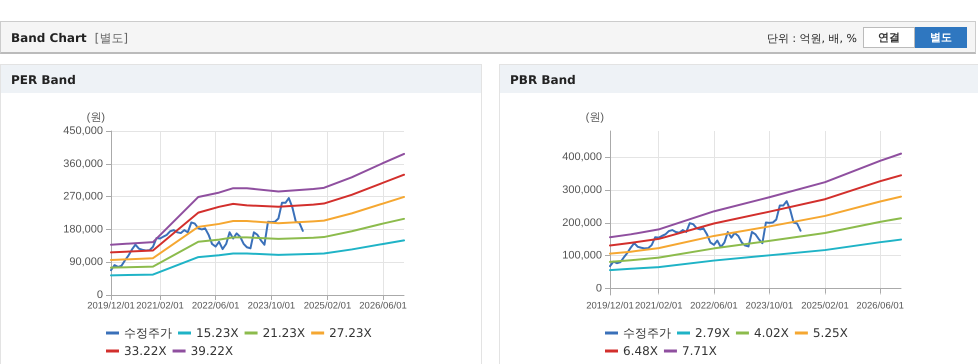 Image resolution: width=978 pixels, height=364 pixels. Describe the element at coordinates (241, 79) in the screenshot. I see `chart-title: PER Band` at that location.